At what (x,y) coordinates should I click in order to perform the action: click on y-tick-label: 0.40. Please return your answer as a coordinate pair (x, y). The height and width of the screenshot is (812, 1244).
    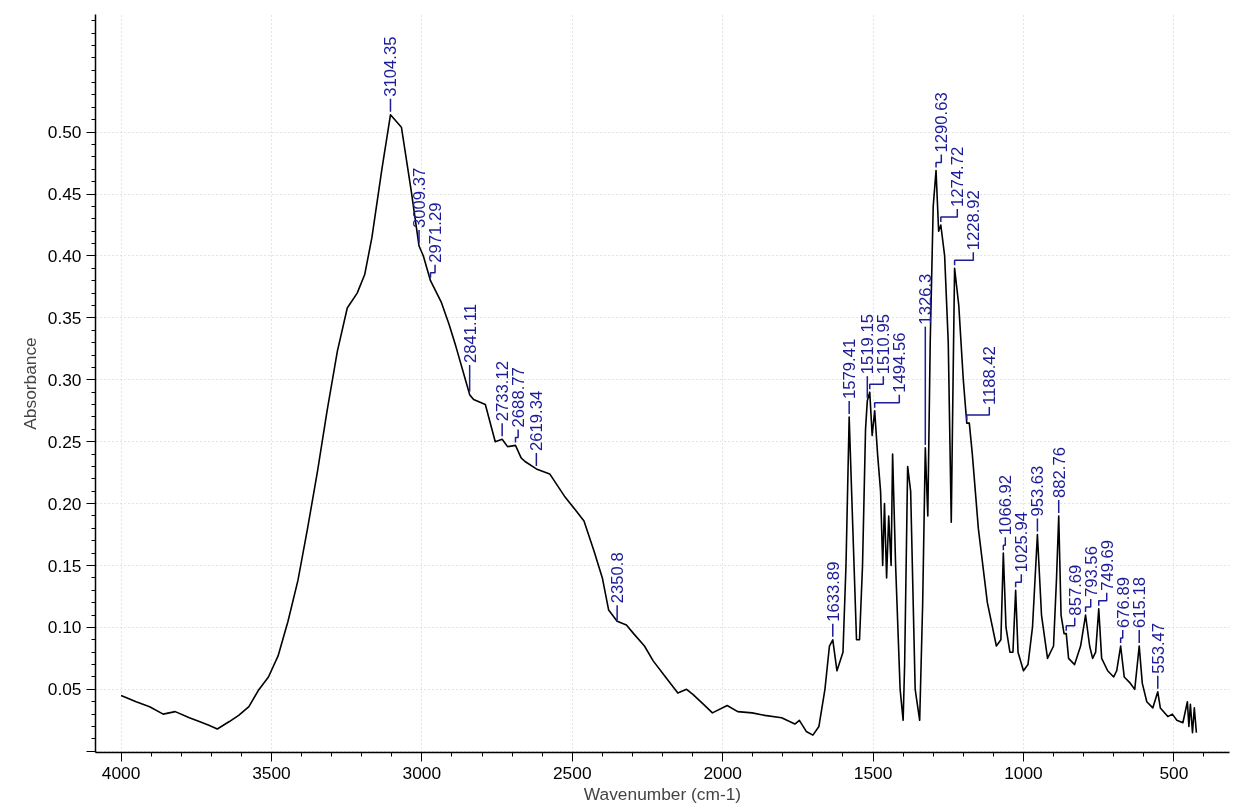
    Looking at the image, I should click on (64, 255).